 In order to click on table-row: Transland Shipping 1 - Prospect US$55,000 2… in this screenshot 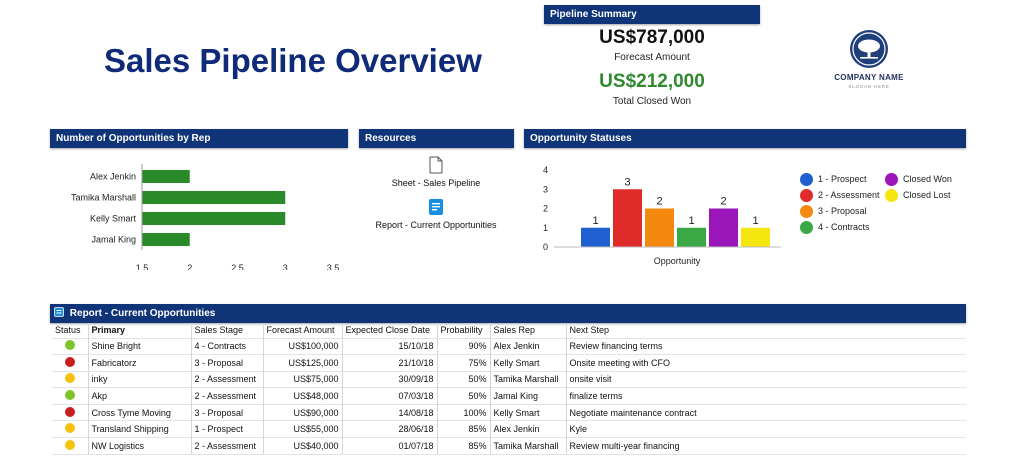, I will do `click(509, 429)`.